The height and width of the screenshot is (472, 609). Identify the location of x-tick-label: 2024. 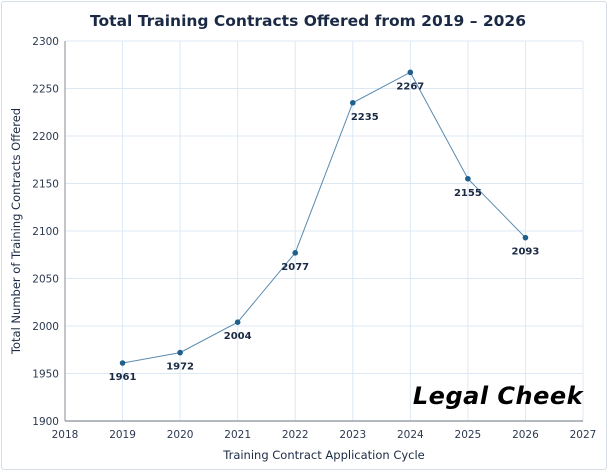
(410, 435).